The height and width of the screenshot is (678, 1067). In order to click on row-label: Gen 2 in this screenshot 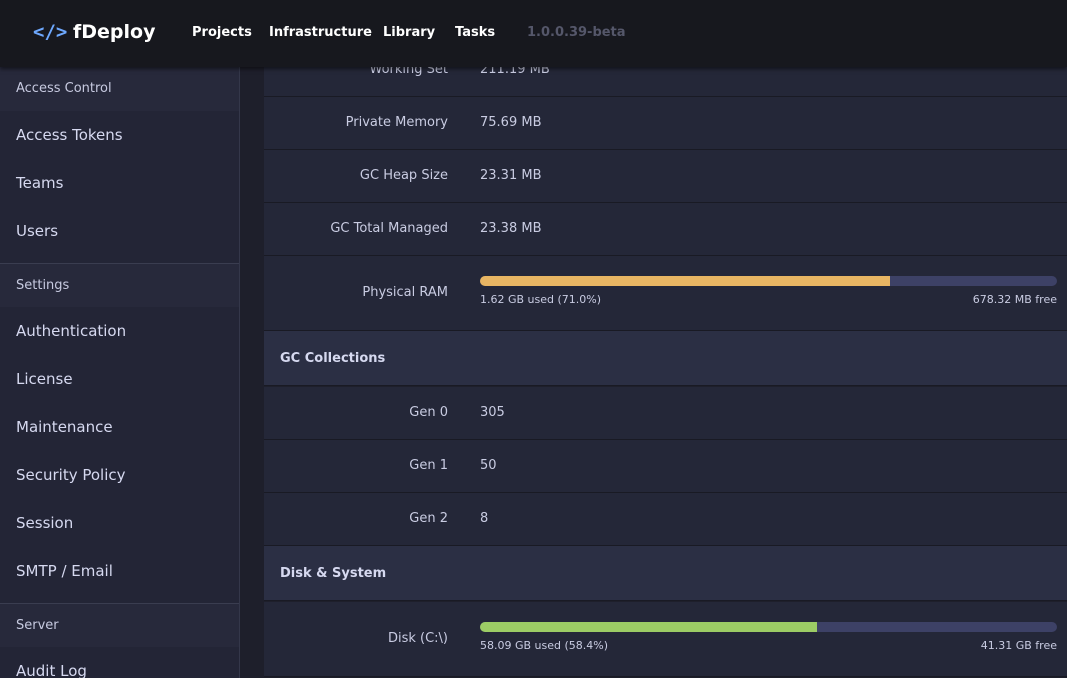, I will do `click(428, 518)`.